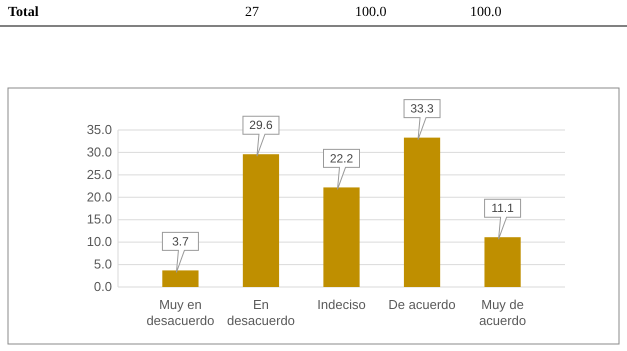  I want to click on x-tick-label: Muy en desacuerdo, so click(180, 312).